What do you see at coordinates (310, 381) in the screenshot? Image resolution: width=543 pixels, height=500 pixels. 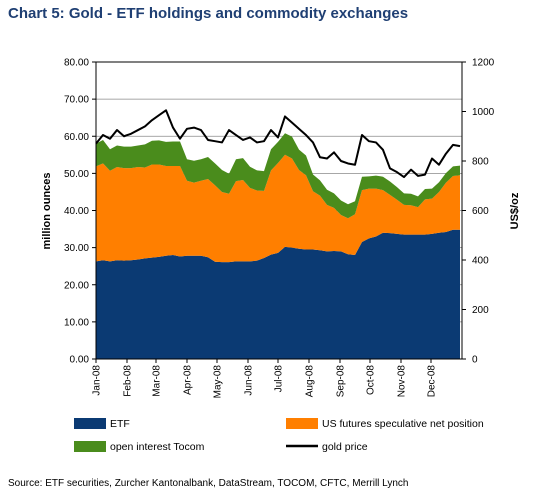 I see `x-tick-label: Aug-08` at bounding box center [310, 381].